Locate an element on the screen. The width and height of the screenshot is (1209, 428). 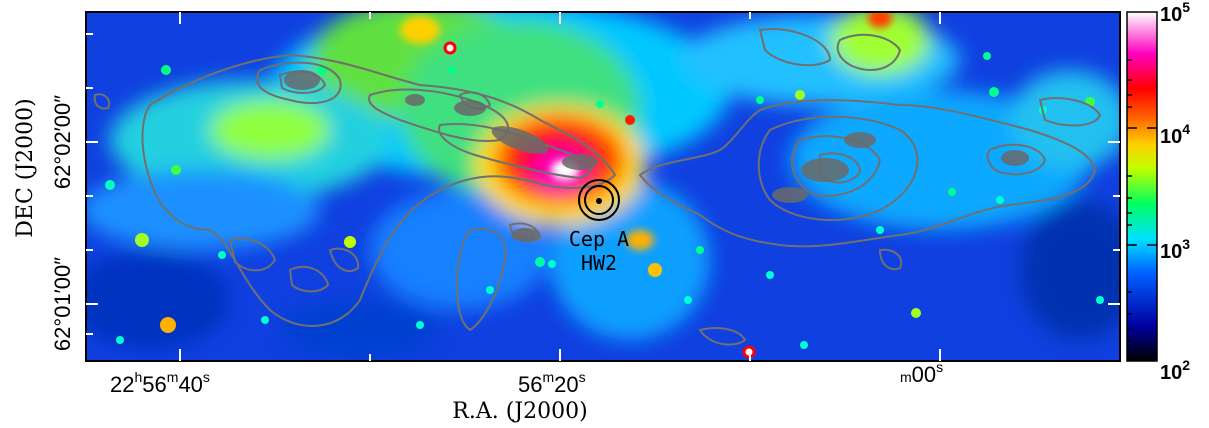
source-label-line2: HW2 is located at coordinates (599, 263).